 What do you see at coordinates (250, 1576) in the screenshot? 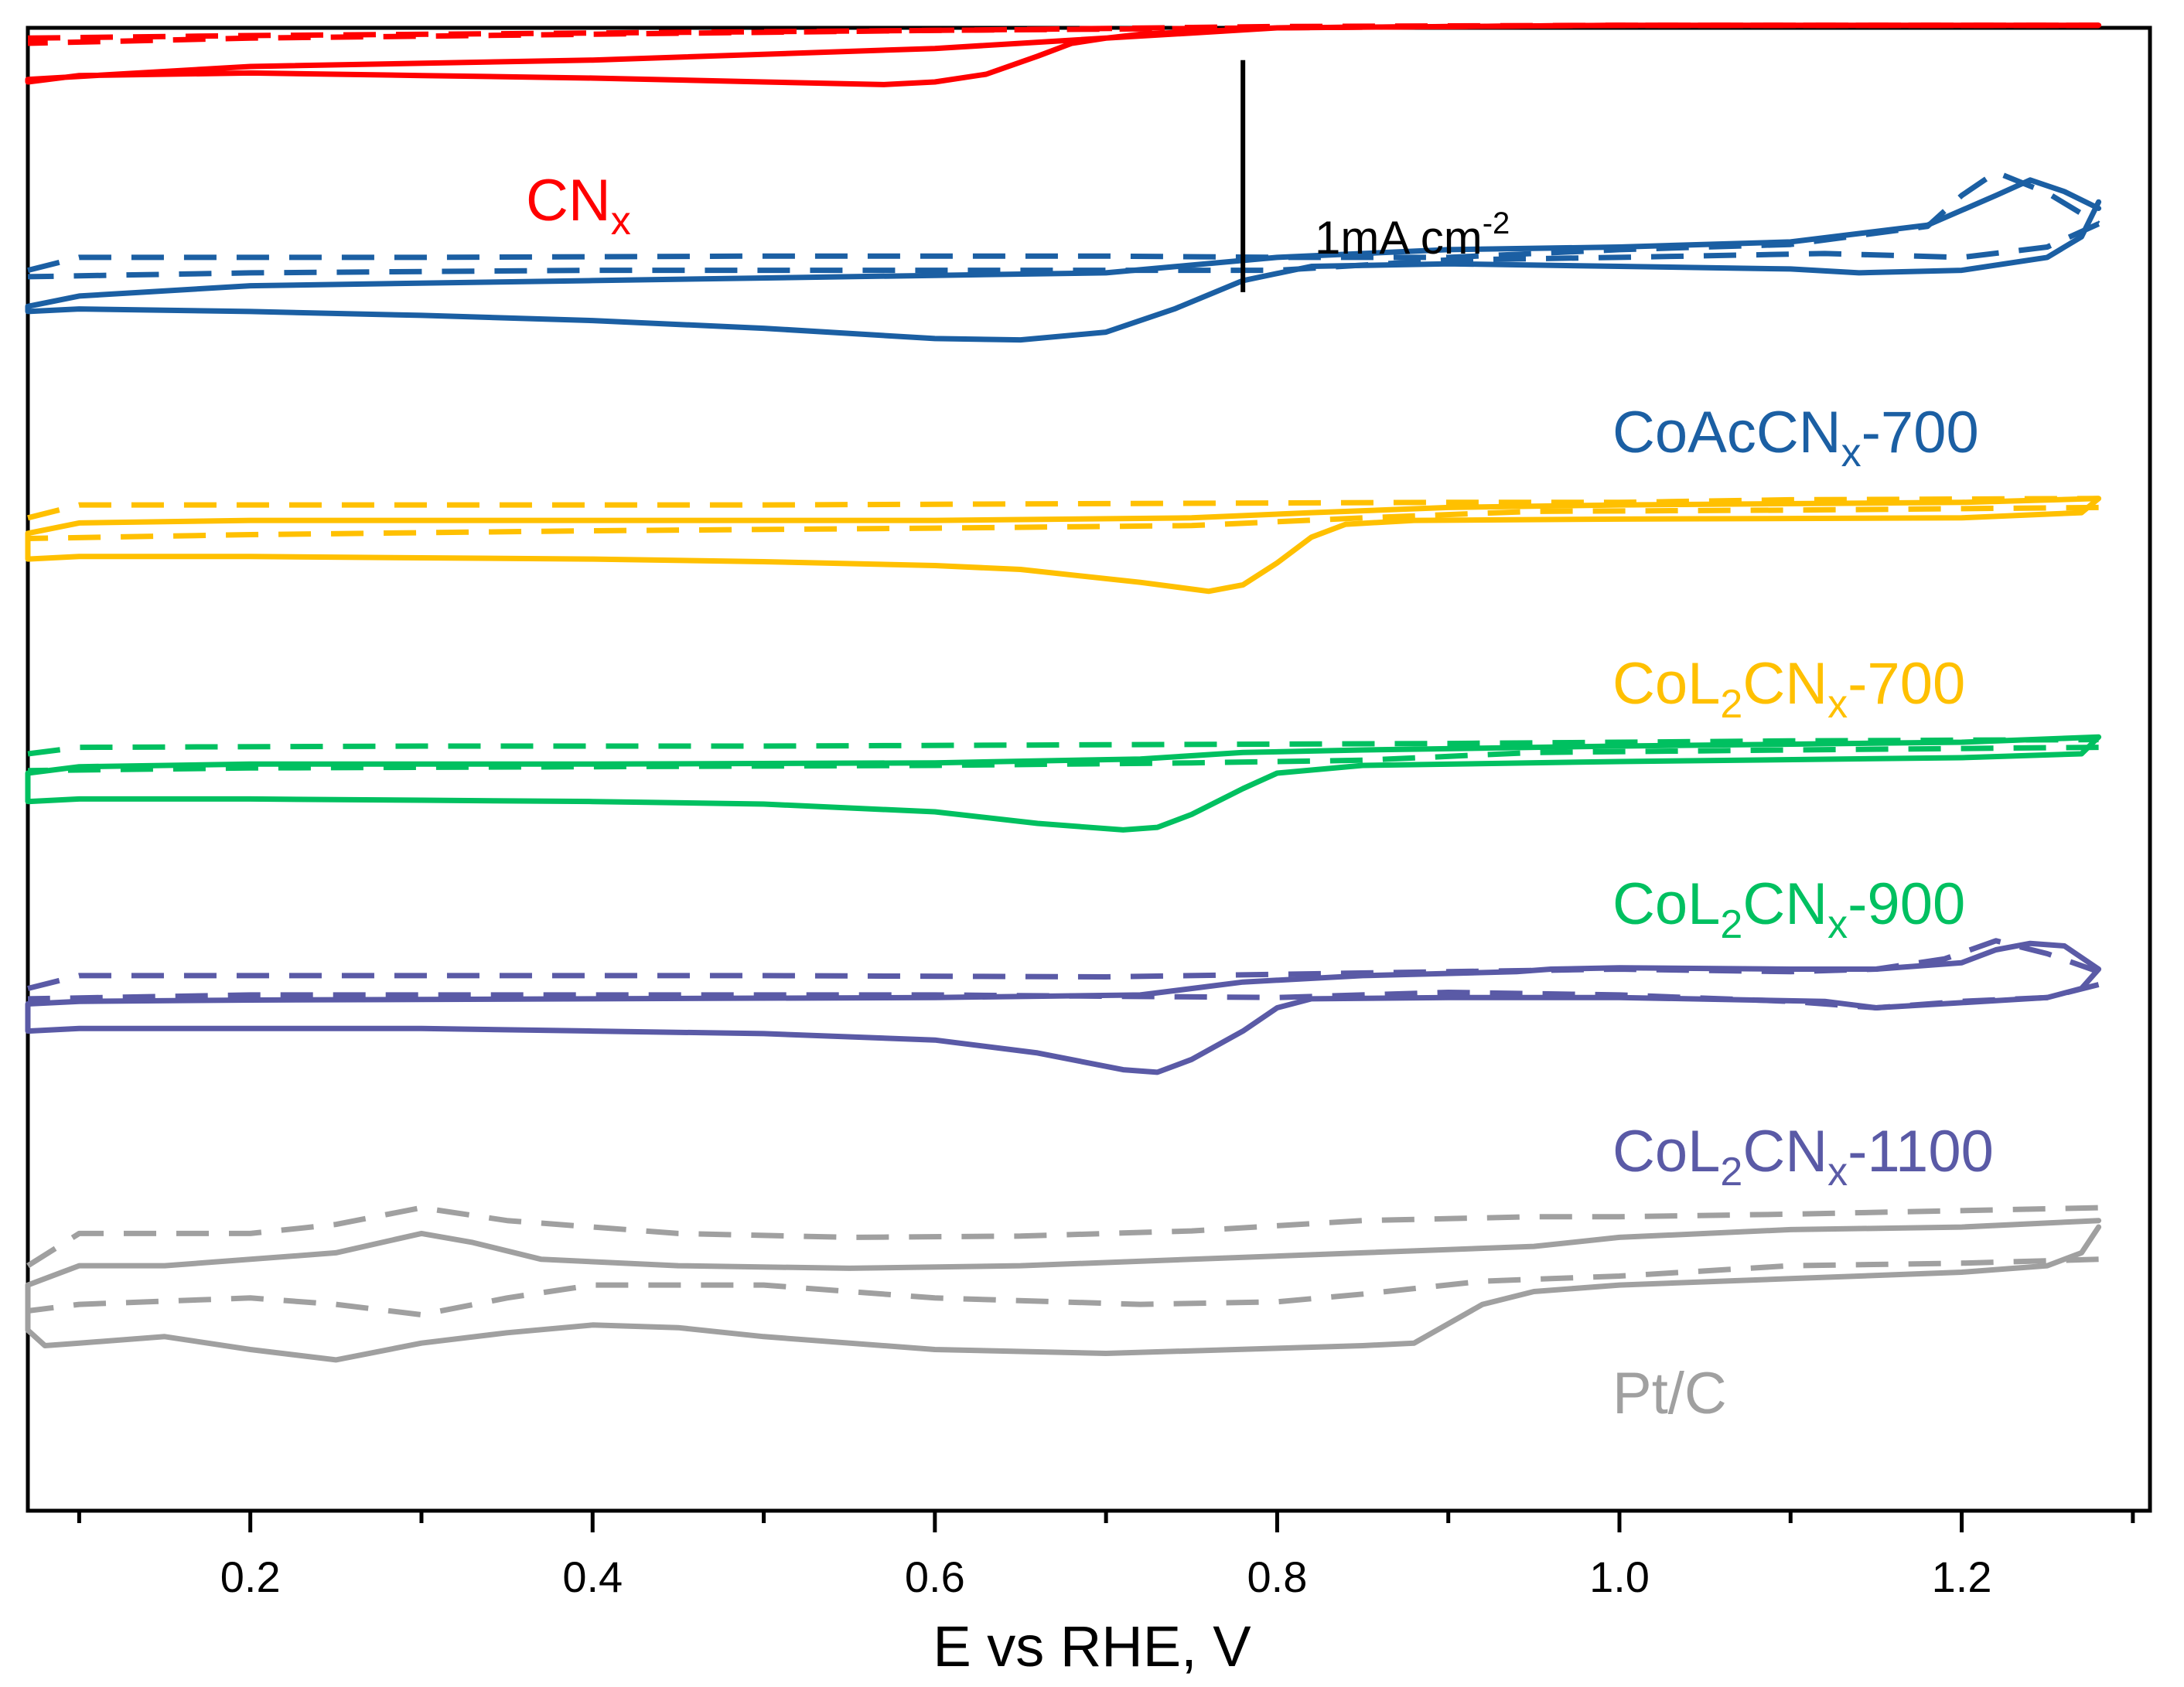
I see `x-tick-label: 0.2` at bounding box center [250, 1576].